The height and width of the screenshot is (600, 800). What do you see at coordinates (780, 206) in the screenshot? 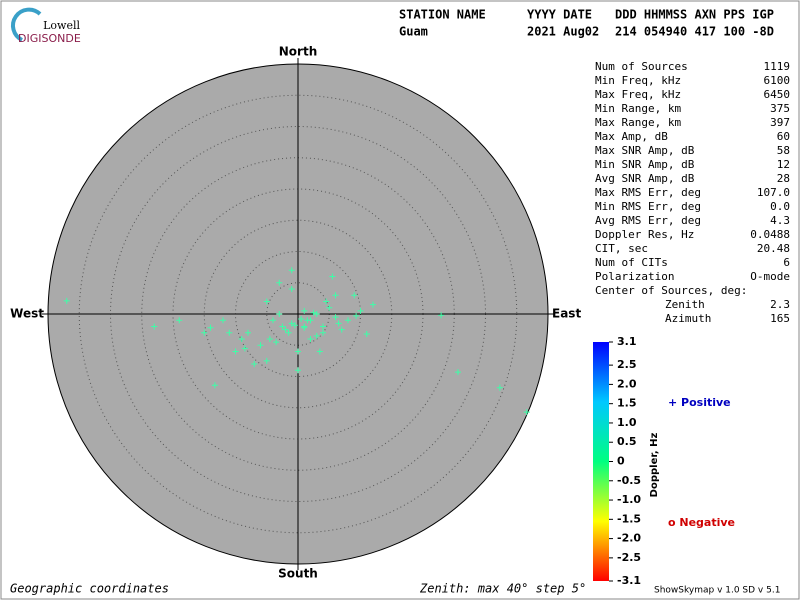
I see `stat-value: 0.0` at bounding box center [780, 206].